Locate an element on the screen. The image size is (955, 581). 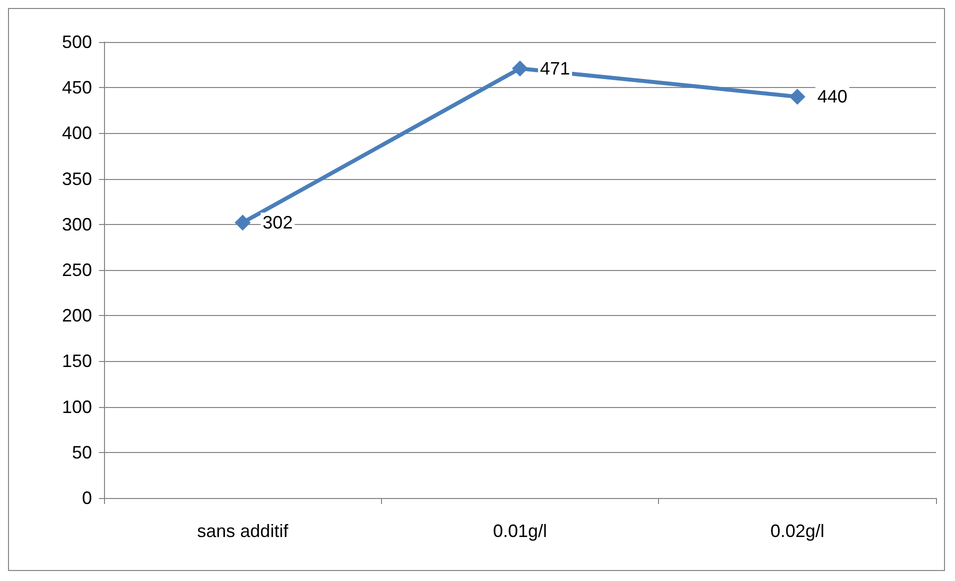
y-tick-label: 150 is located at coordinates (77, 361).